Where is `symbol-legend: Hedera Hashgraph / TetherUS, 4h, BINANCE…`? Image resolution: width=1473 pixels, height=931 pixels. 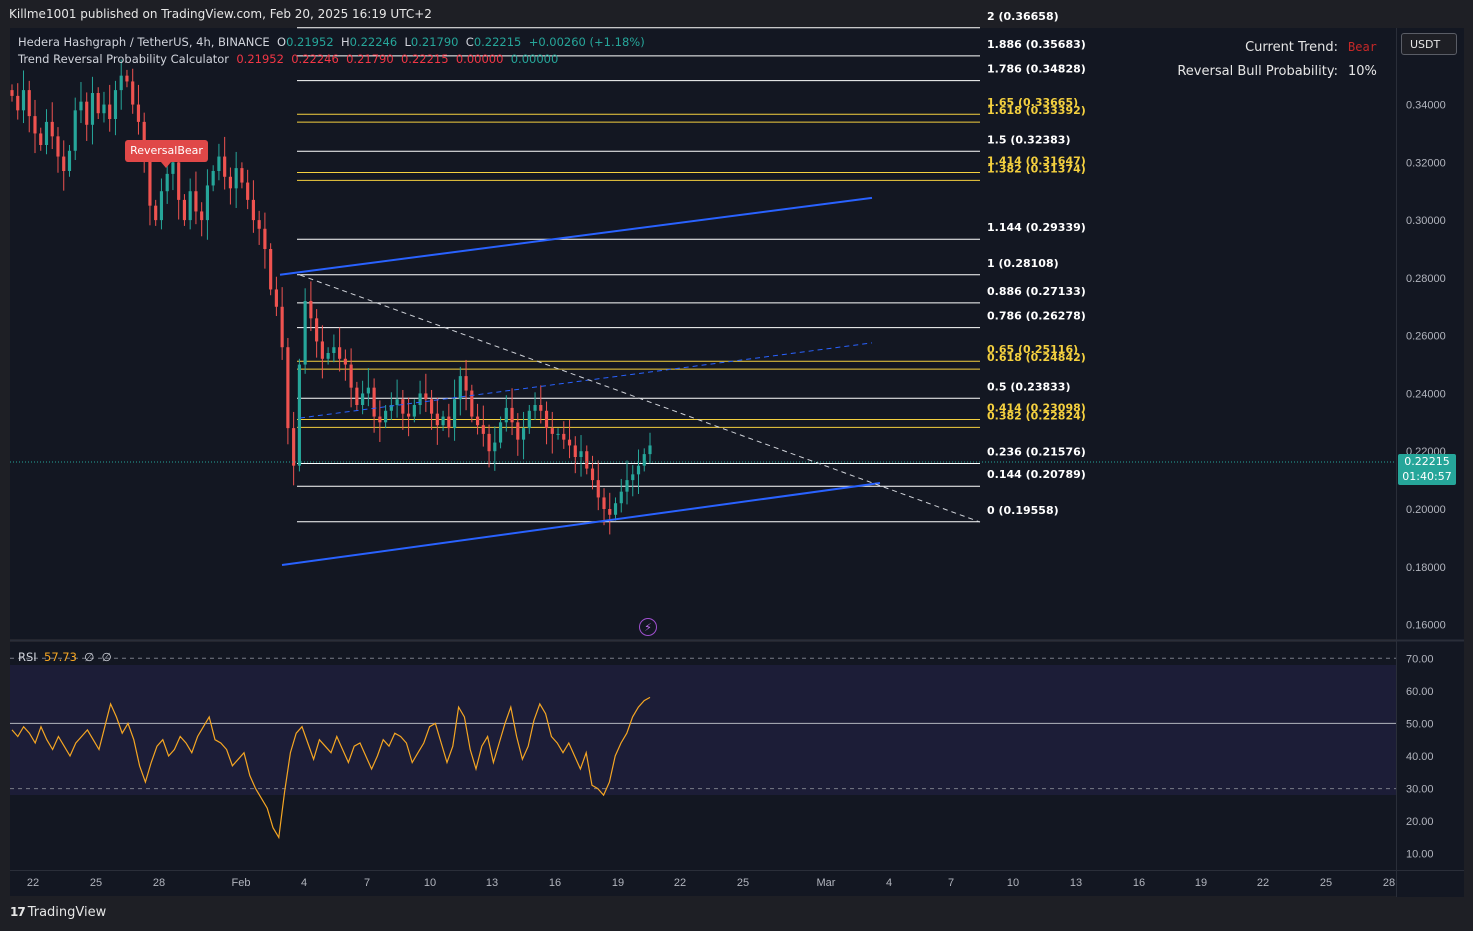 symbol-legend: Hedera Hashgraph / TetherUS, 4h, BINANCE… is located at coordinates (331, 42).